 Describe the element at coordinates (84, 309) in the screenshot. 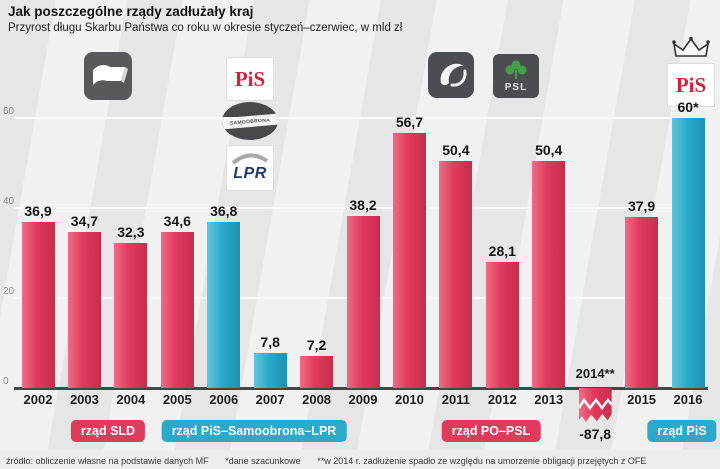

I see `bar-2003` at that location.